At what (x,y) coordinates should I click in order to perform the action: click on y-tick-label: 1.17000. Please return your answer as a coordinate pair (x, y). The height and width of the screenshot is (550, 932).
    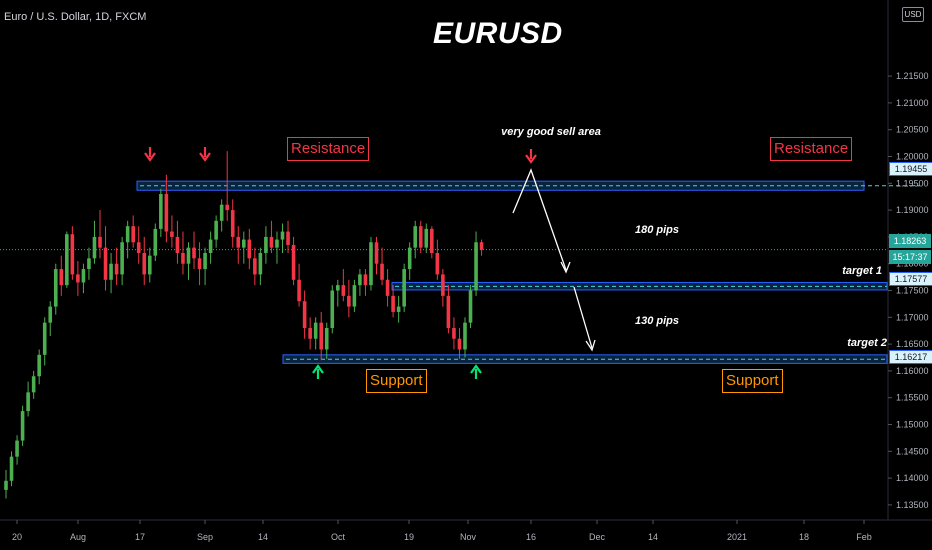
    Looking at the image, I should click on (912, 317).